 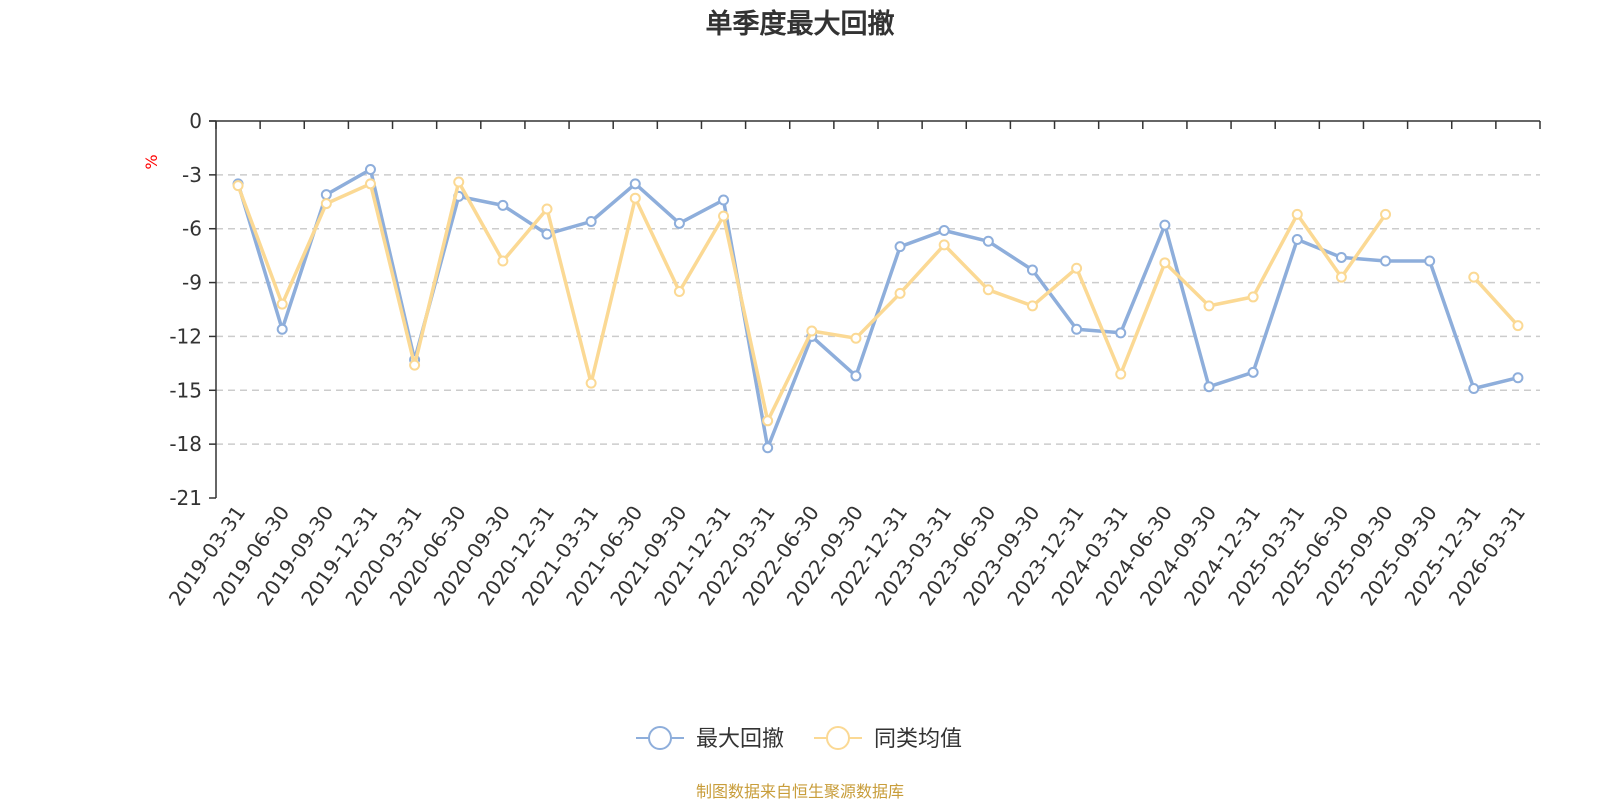 What do you see at coordinates (192, 309) in the screenshot?
I see `y-axis-ticks: 0 -3 -6 -9 -12 -15 -18 -21` at bounding box center [192, 309].